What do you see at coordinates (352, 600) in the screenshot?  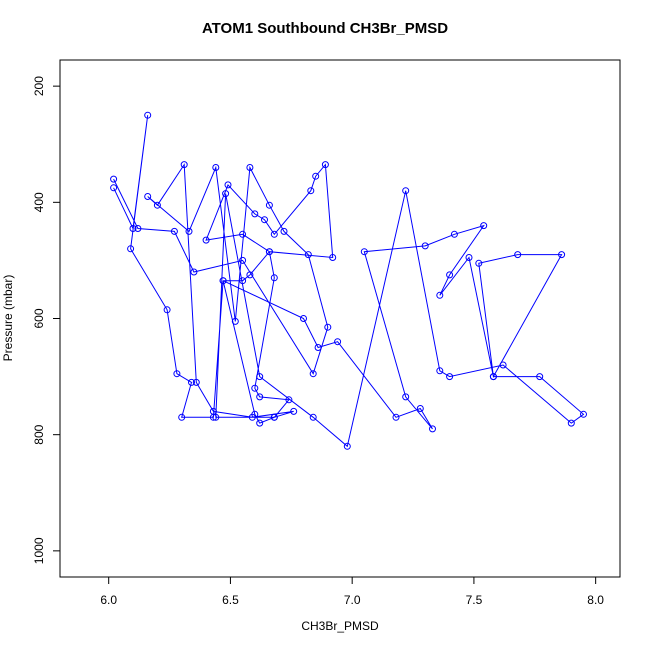 I see `x-tick-label: 7.0` at bounding box center [352, 600].